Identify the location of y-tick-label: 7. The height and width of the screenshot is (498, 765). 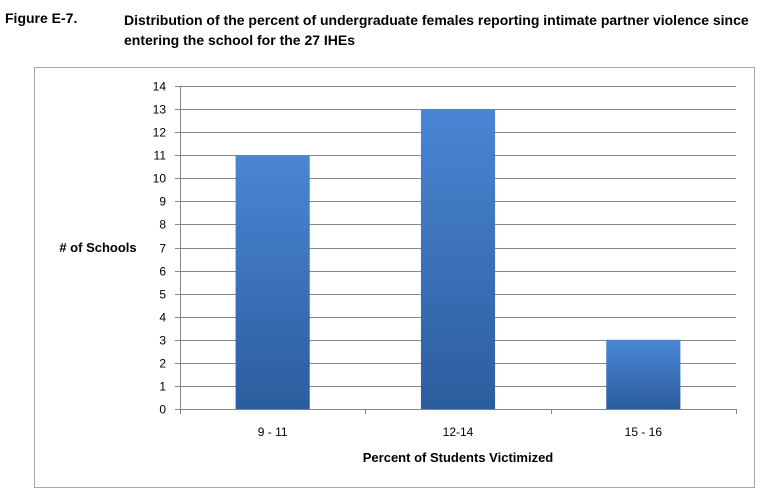
(162, 249).